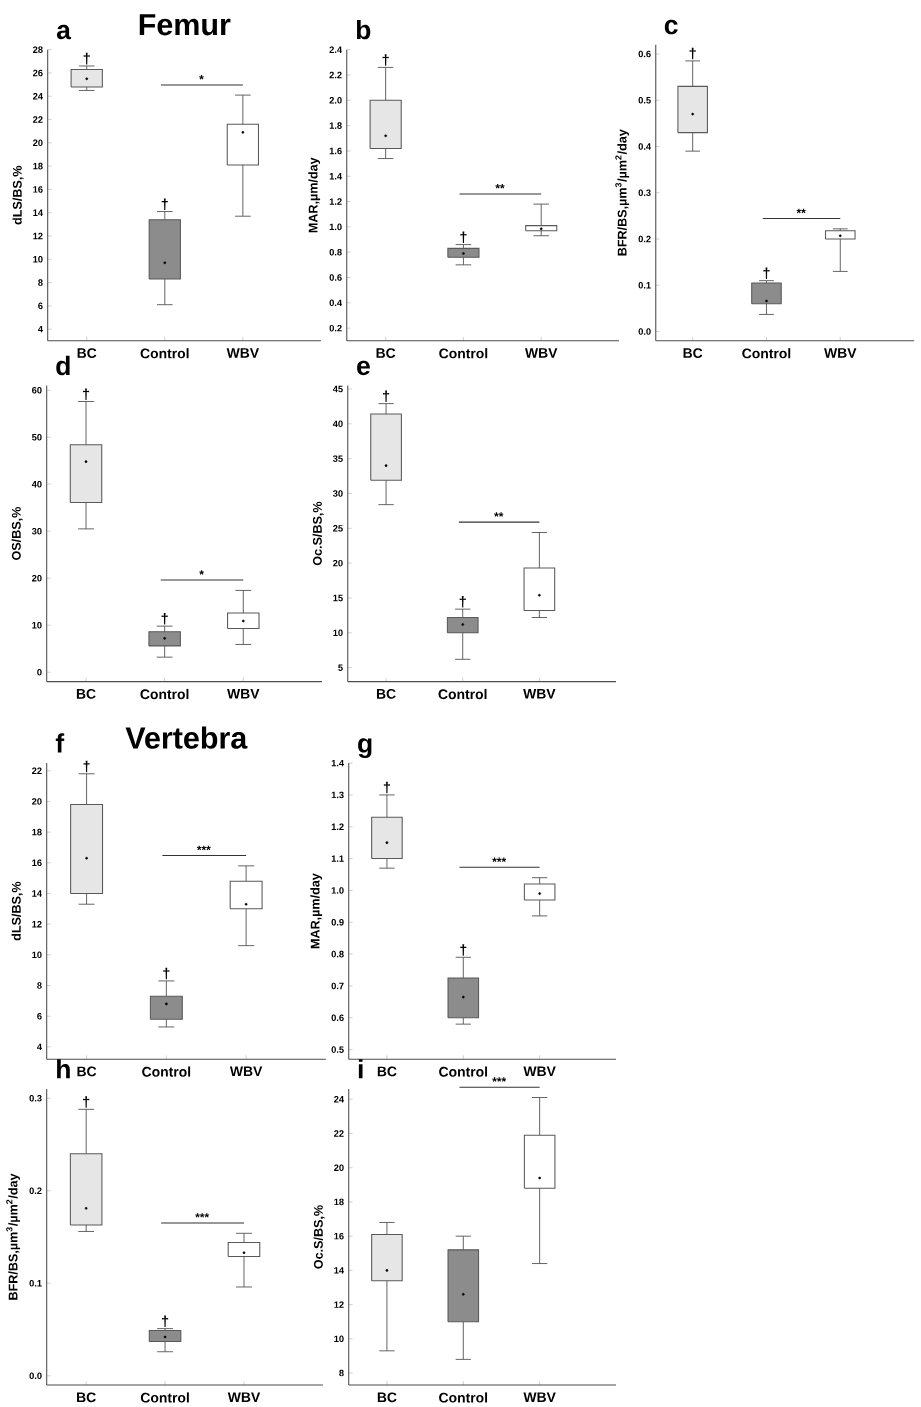 The height and width of the screenshot is (1407, 921). I want to click on y-tick-label: 45, so click(337, 389).